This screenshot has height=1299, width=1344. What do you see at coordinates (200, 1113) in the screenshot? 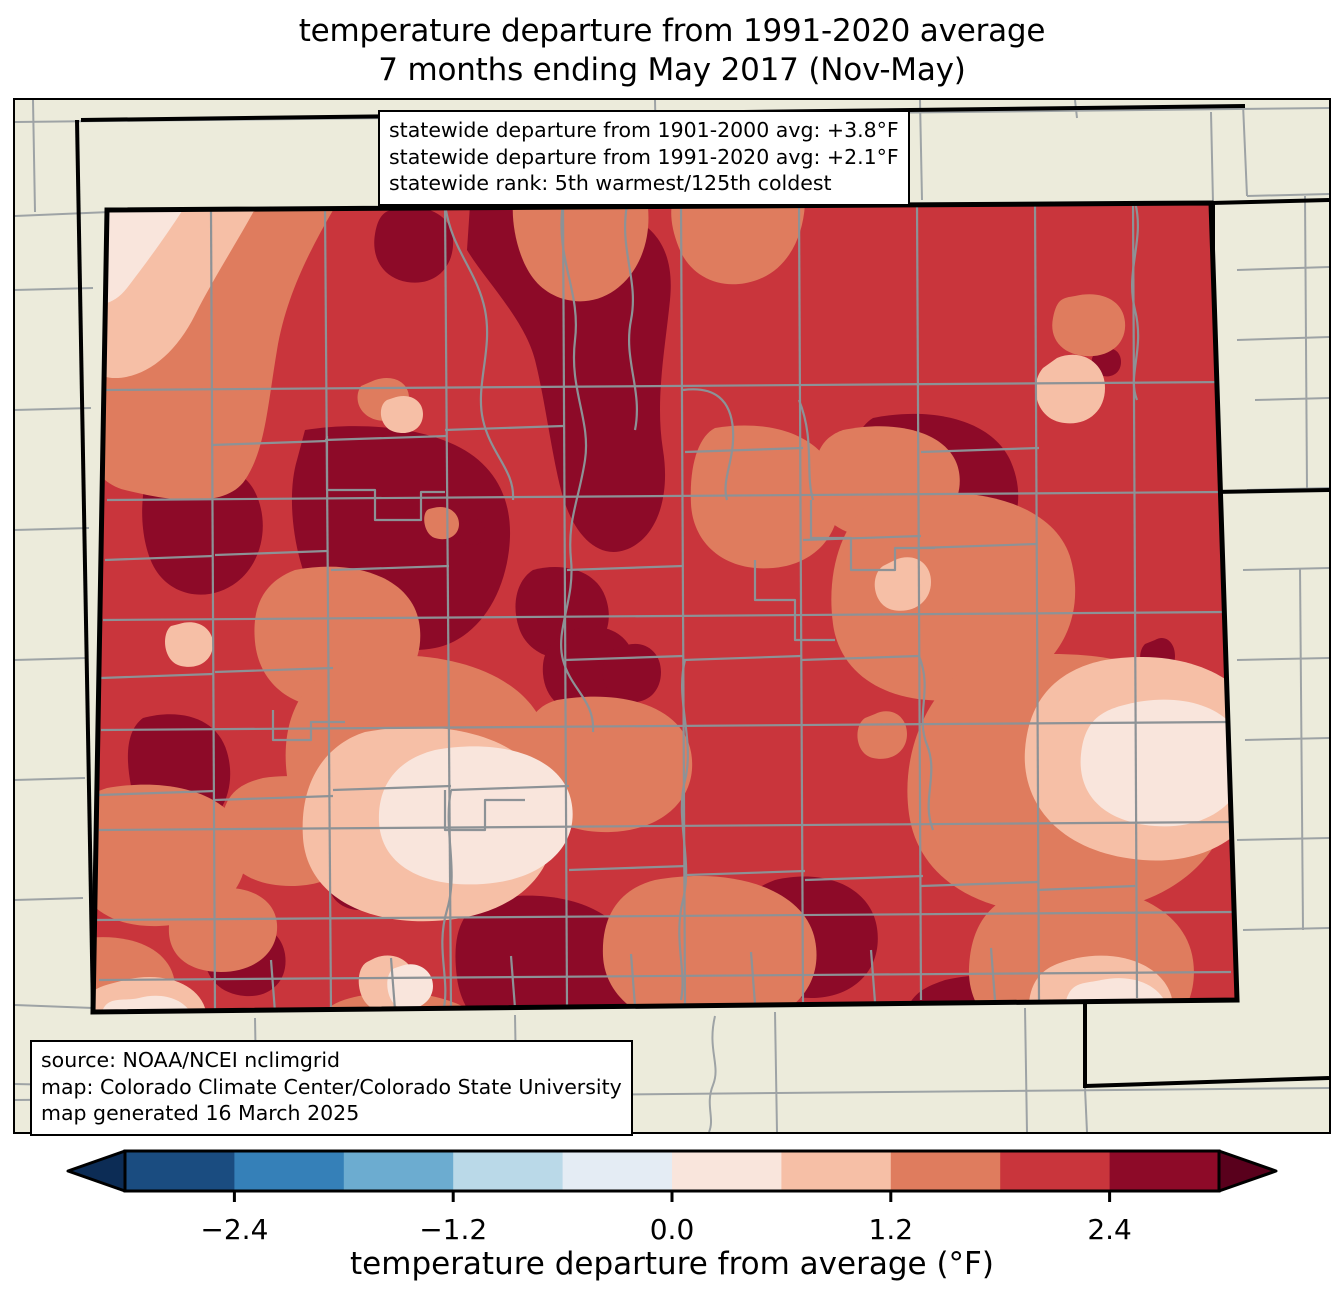
I see `source-line-3: map generated 16 March 2025` at bounding box center [200, 1113].